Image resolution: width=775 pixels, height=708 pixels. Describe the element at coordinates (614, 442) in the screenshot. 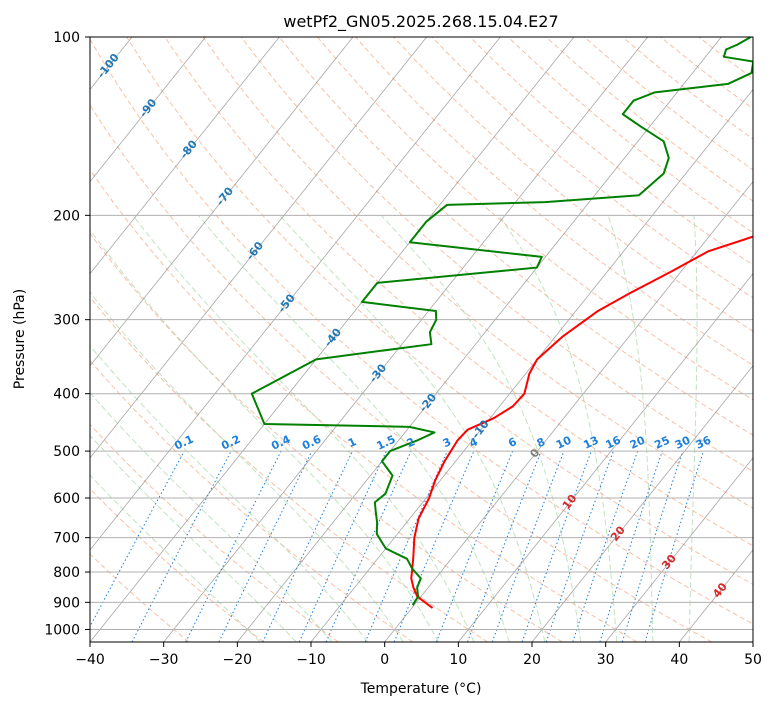

I see `mixing-ratio-label: 16` at that location.